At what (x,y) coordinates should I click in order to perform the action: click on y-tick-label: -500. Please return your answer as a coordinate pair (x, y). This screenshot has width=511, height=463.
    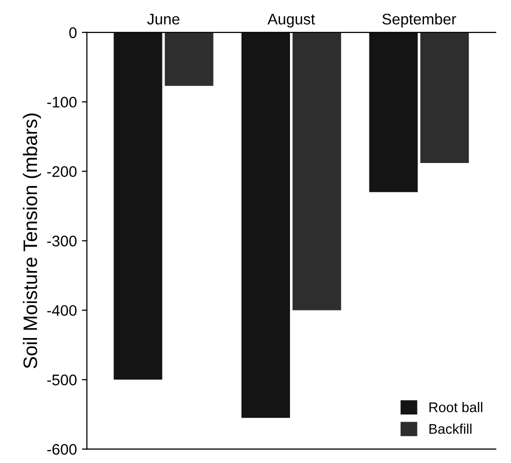
    Looking at the image, I should click on (62, 380).